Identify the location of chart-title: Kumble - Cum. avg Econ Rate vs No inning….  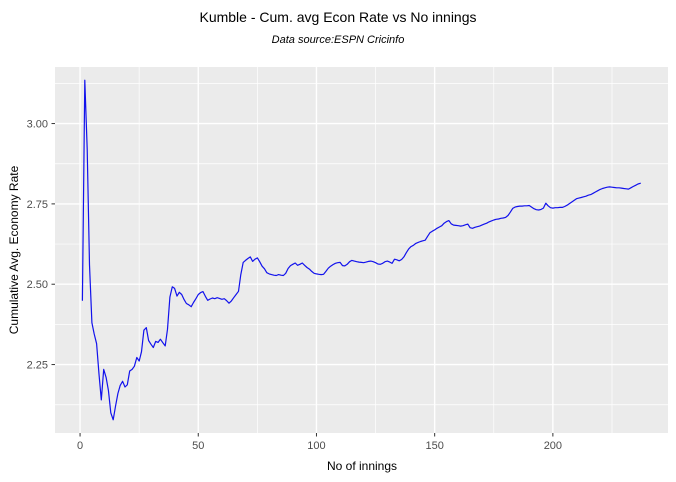
(338, 17).